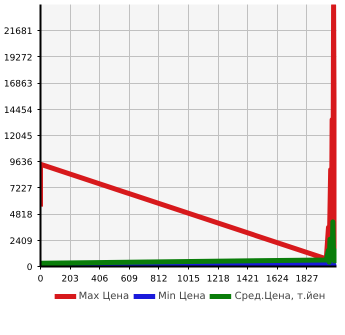 Image resolution: width=345 pixels, height=335 pixels. Describe the element at coordinates (18, 111) in the screenshot. I see `y-tick-label: 14454` at that location.